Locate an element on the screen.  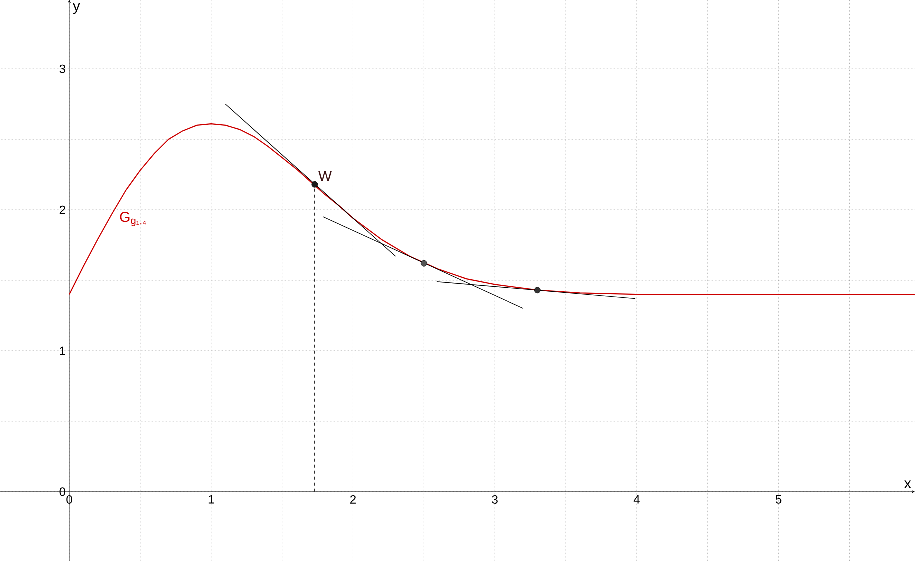
x-tick-label: 2 is located at coordinates (353, 499).